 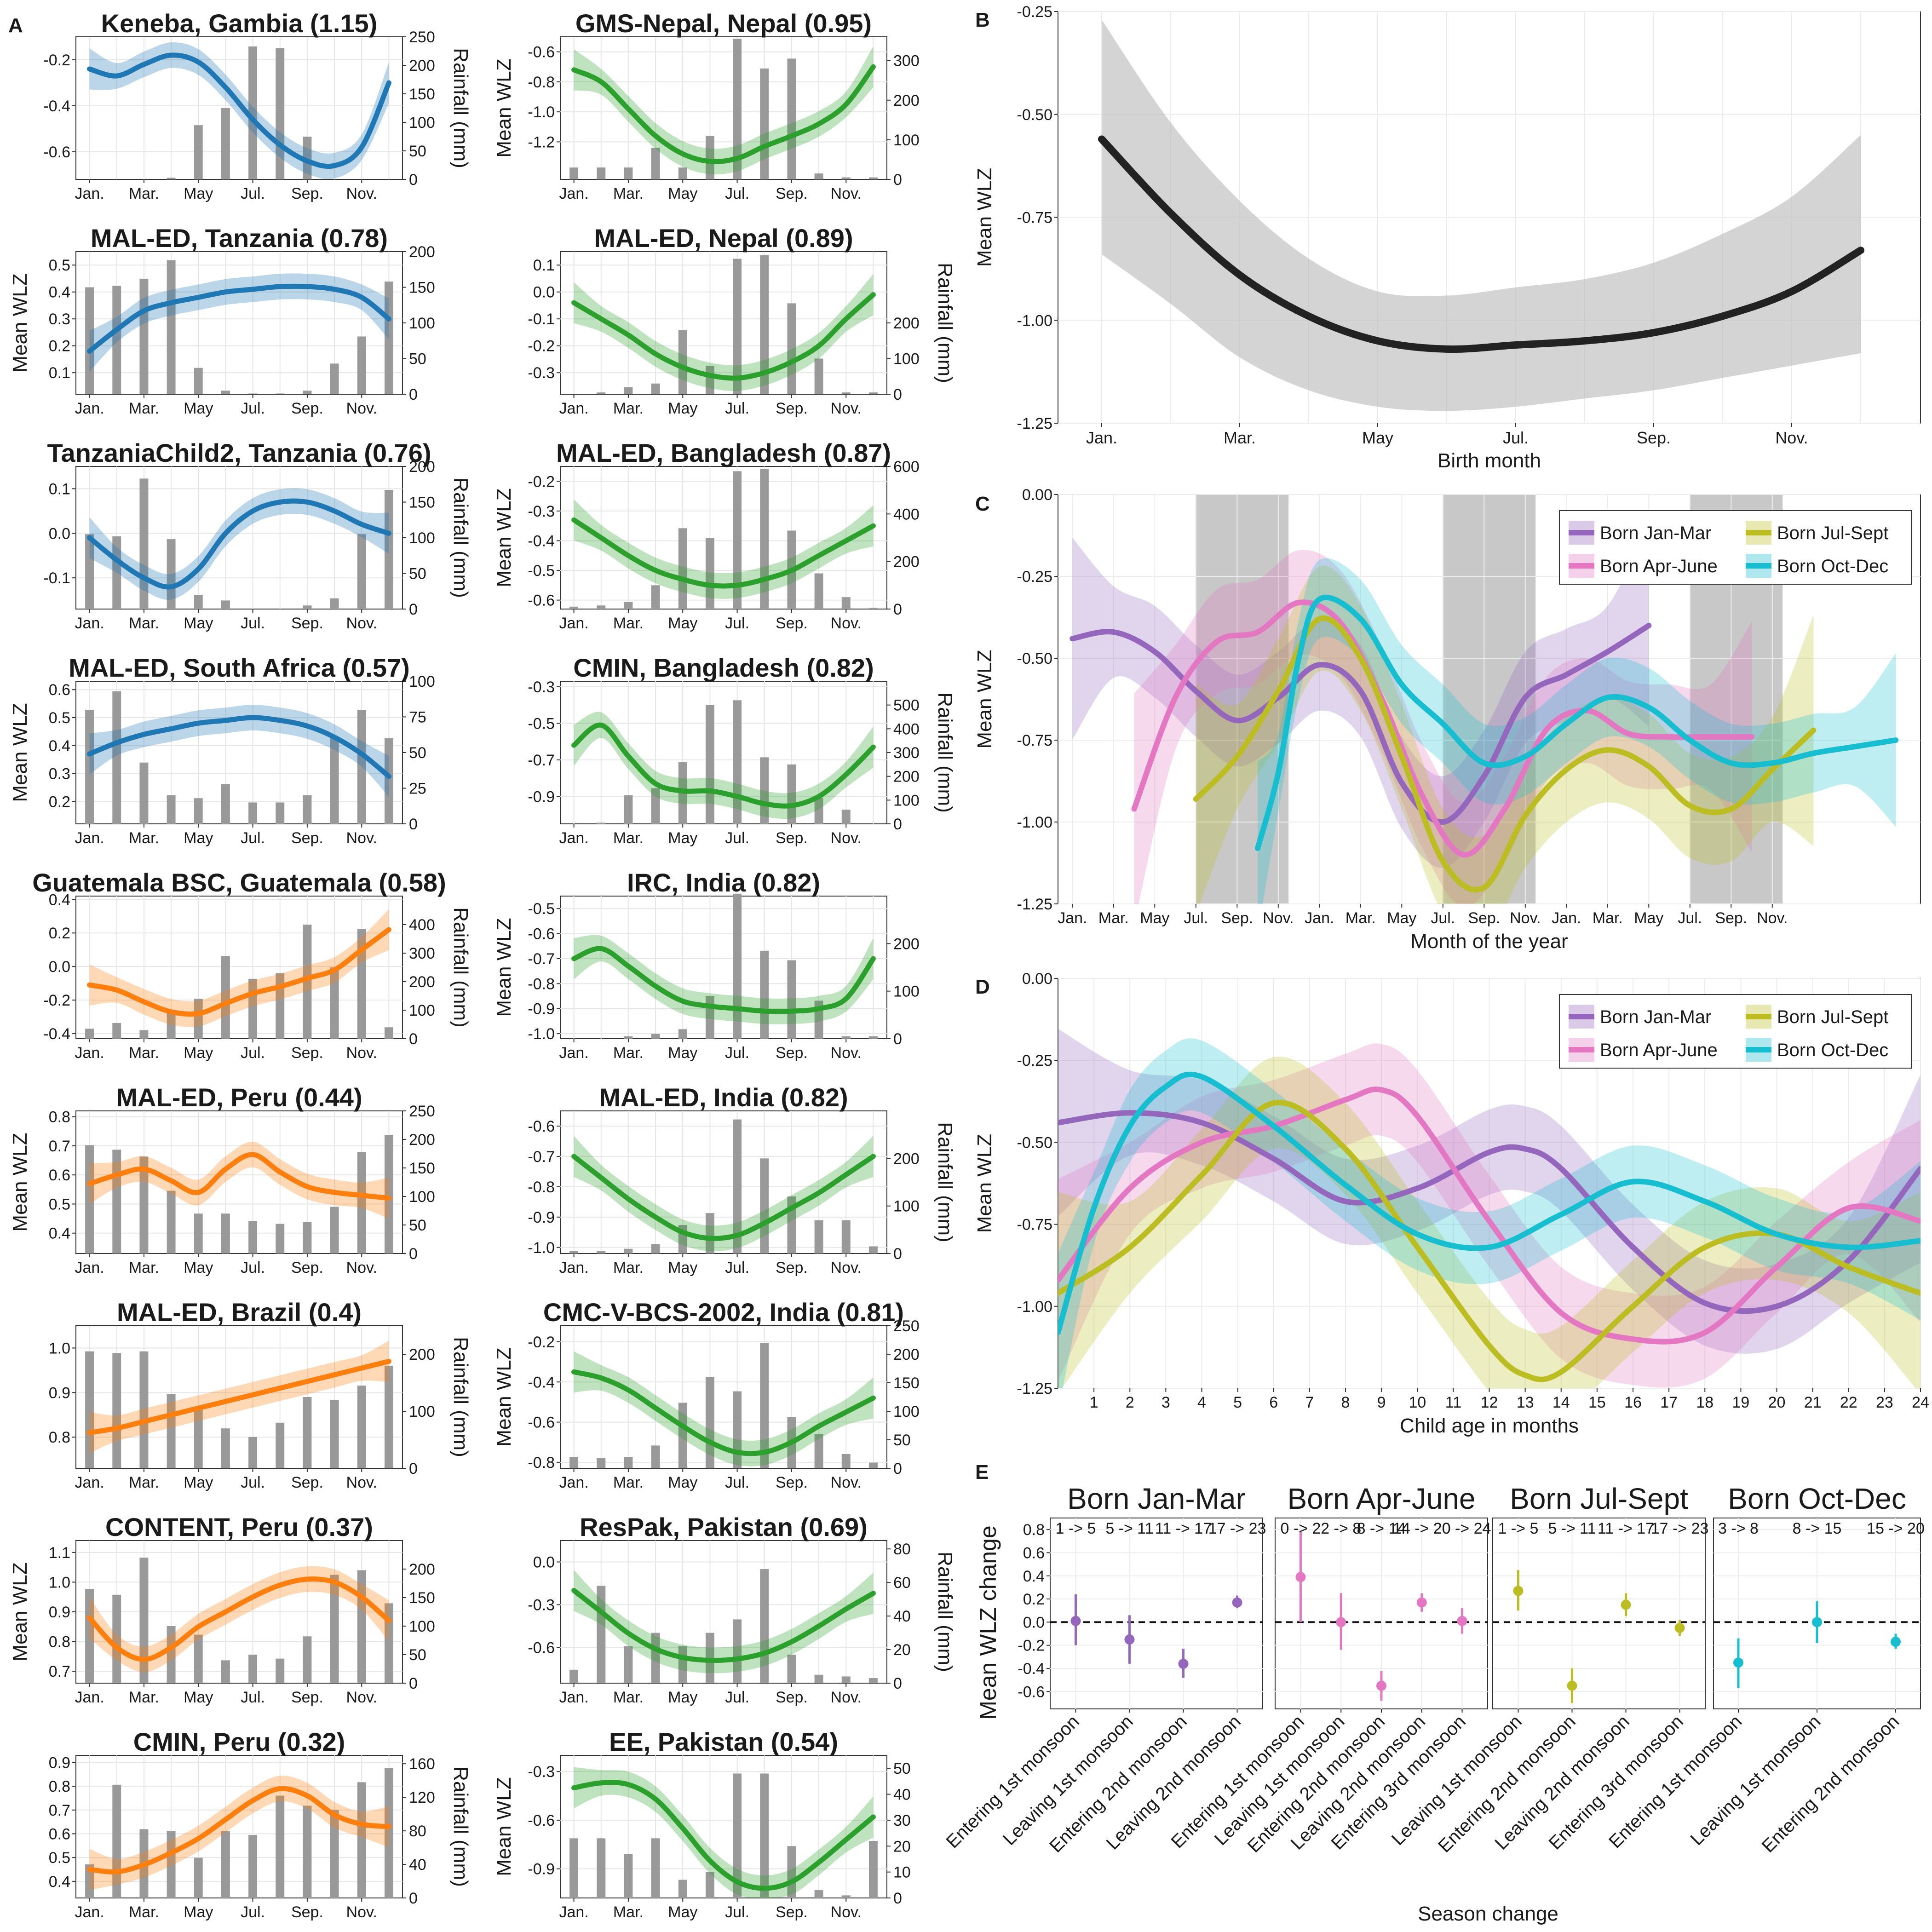 I want to click on y-tick-label: 0.00, so click(x=1037, y=495).